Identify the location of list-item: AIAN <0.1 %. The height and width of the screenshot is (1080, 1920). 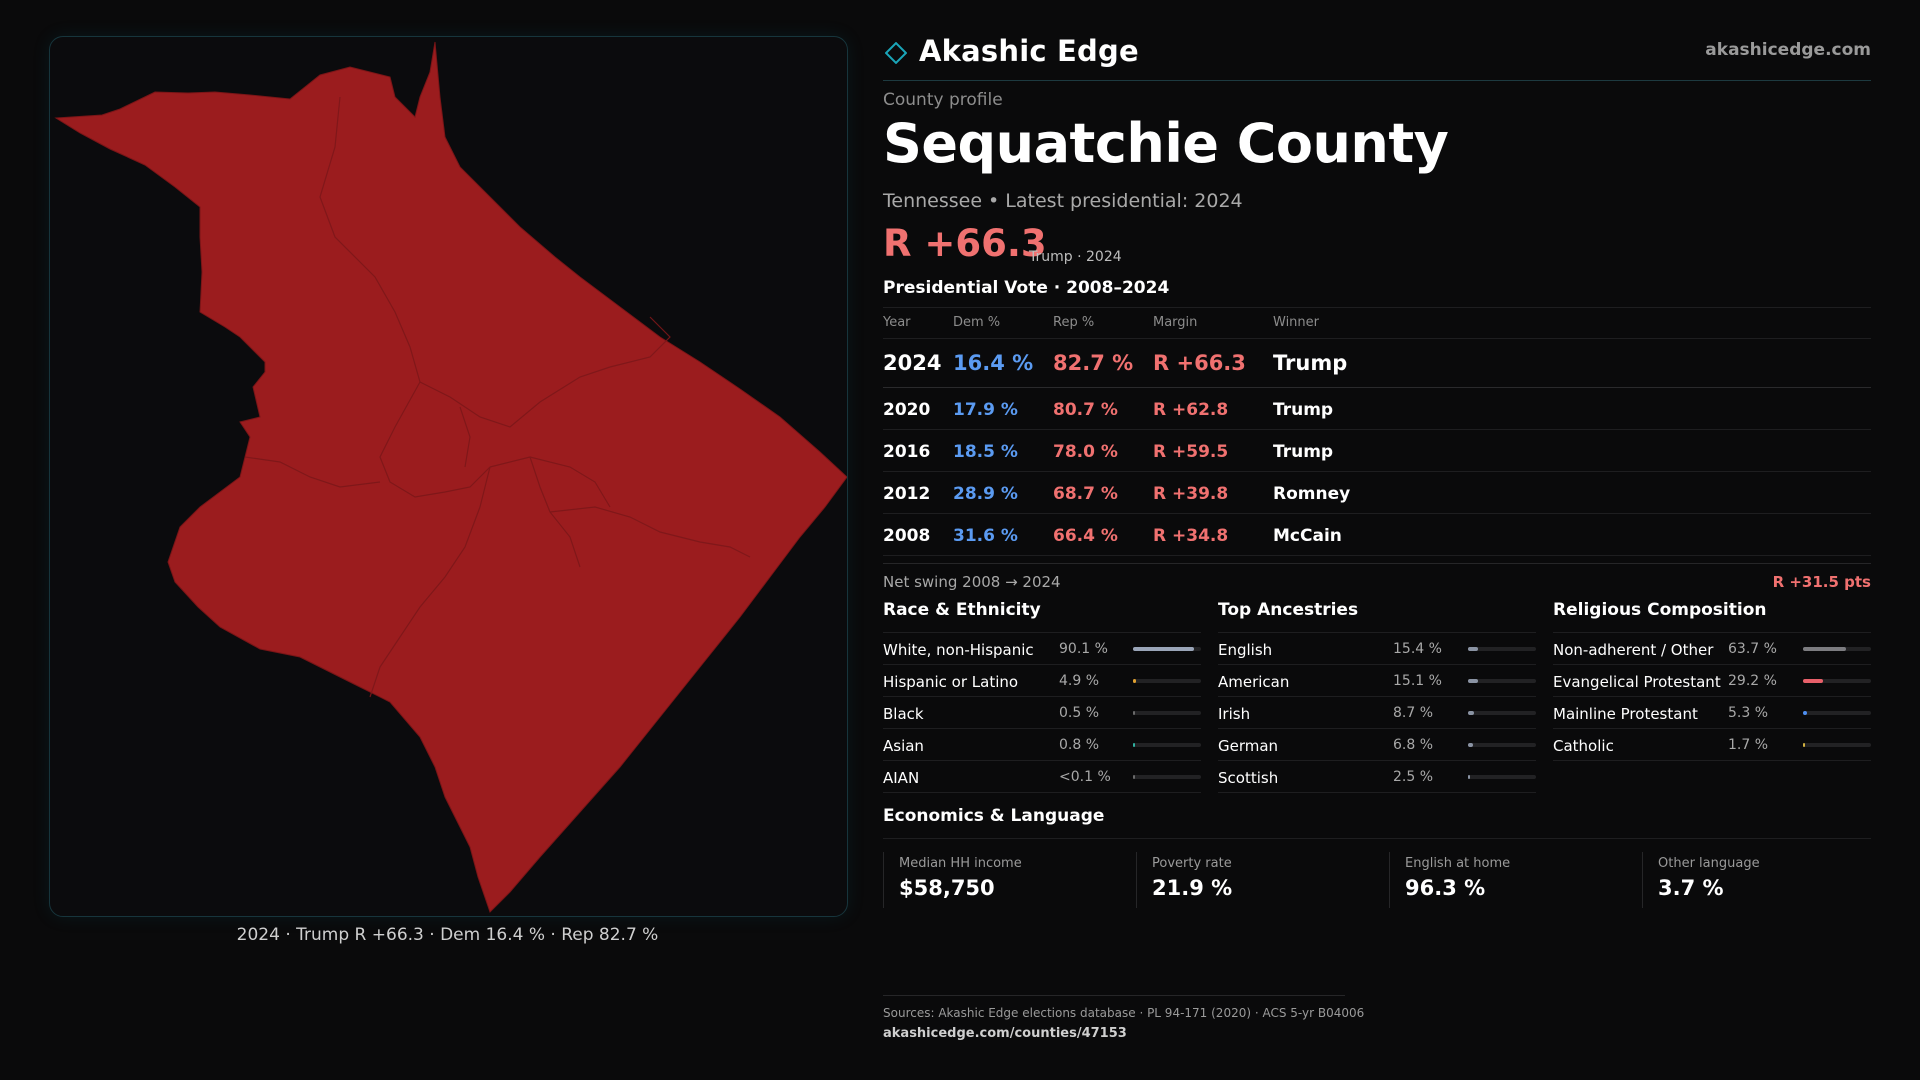
(1042, 777).